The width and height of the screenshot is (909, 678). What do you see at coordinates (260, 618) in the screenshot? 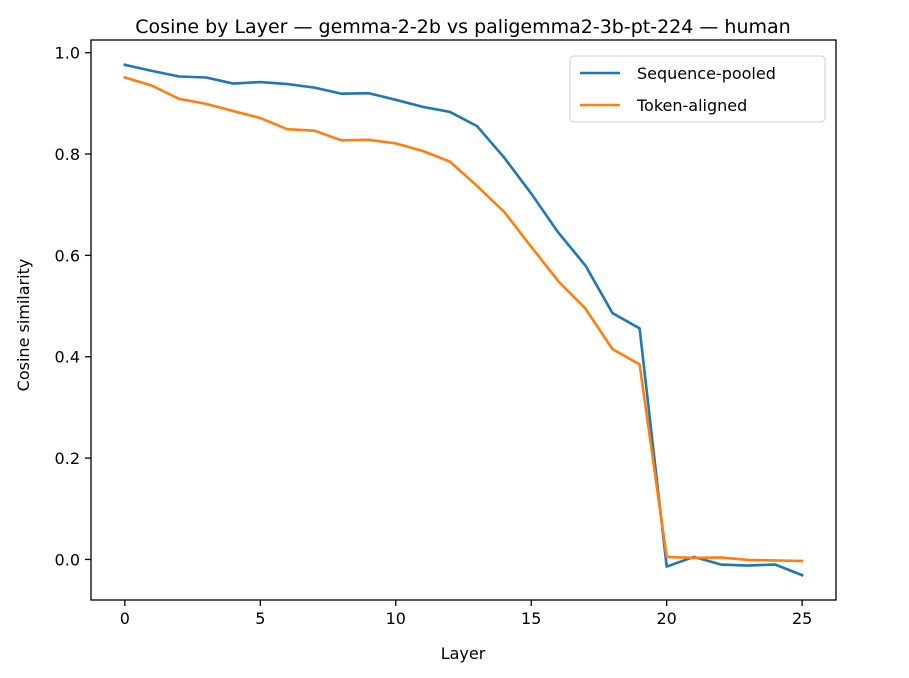
I see `x-tick-label: 5` at bounding box center [260, 618].